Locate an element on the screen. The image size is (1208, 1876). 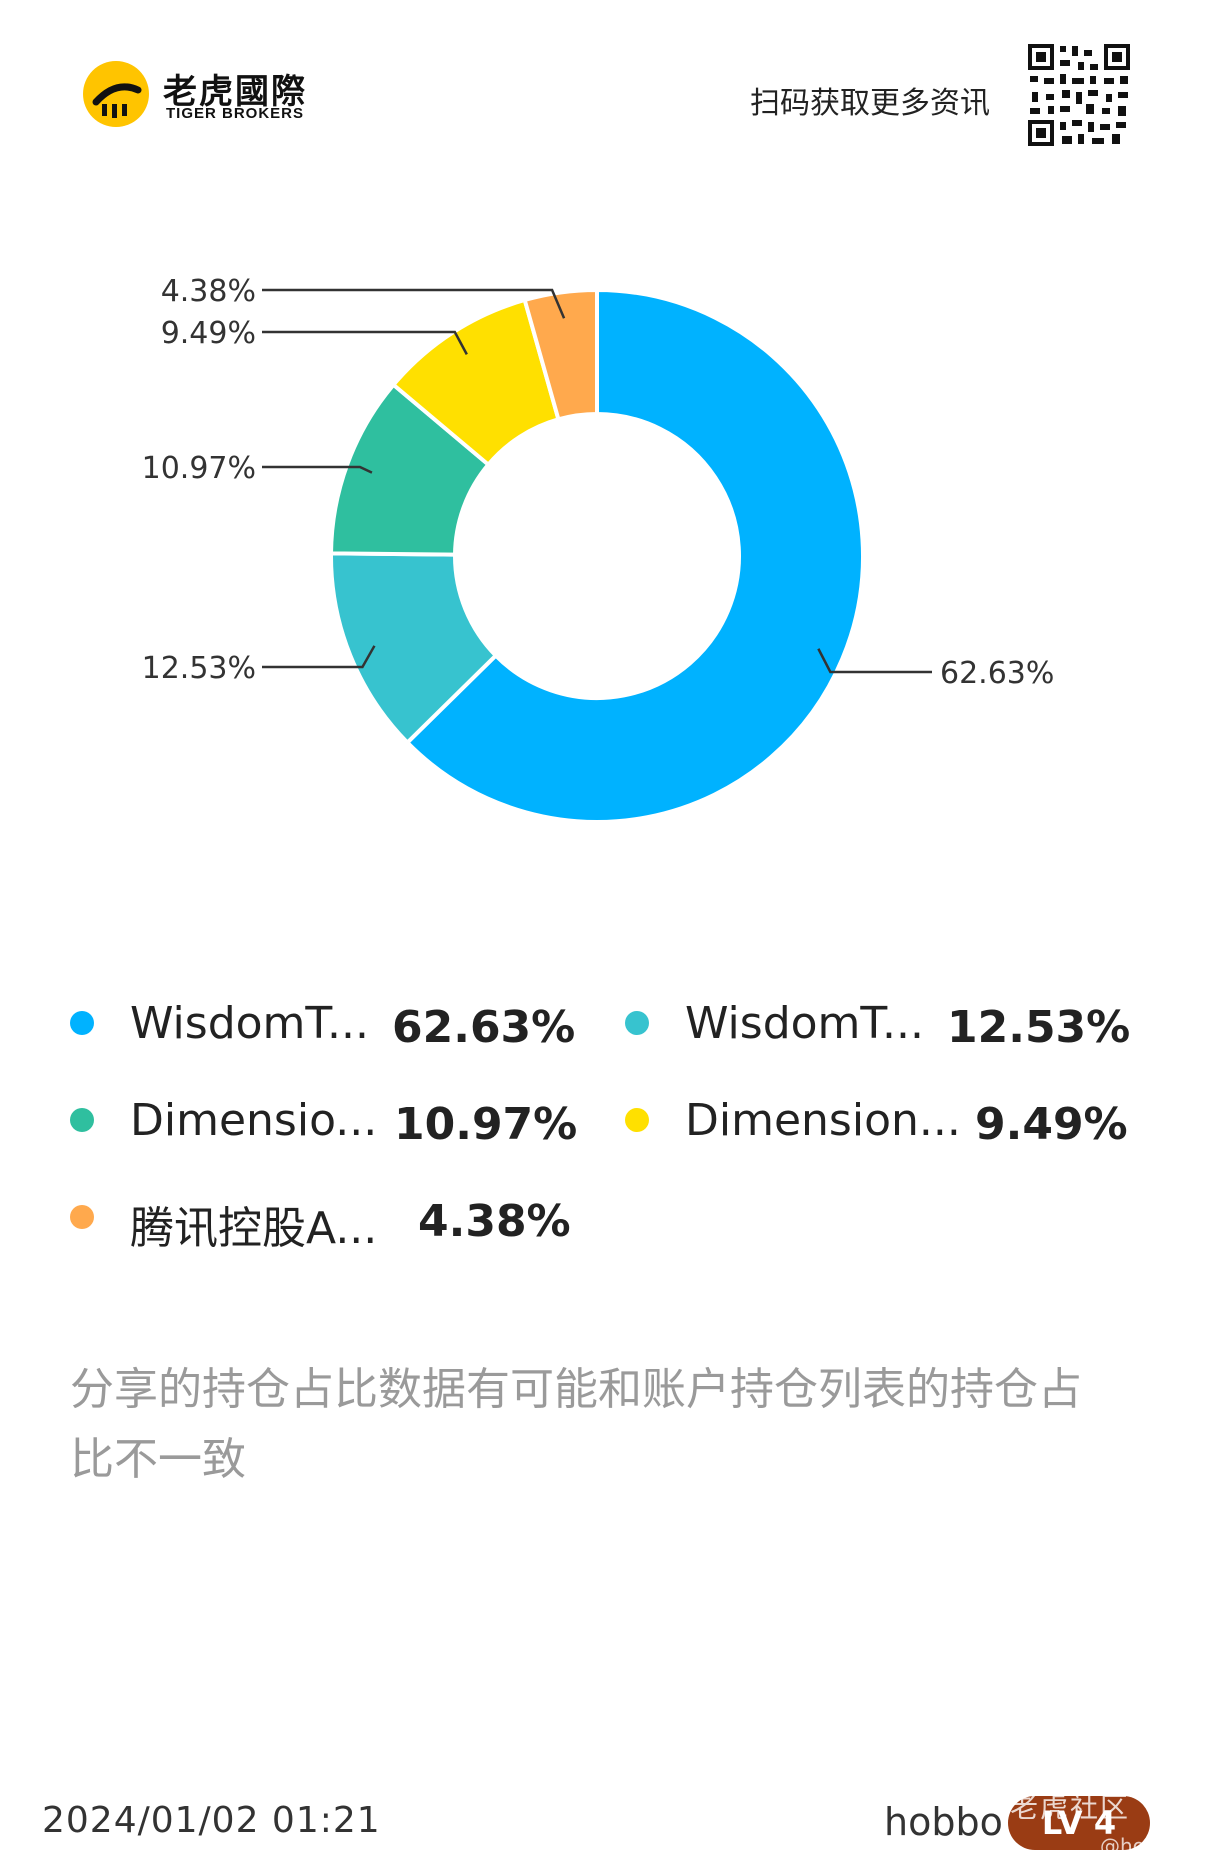
level-badge: LV 4 is located at coordinates (1079, 1823).